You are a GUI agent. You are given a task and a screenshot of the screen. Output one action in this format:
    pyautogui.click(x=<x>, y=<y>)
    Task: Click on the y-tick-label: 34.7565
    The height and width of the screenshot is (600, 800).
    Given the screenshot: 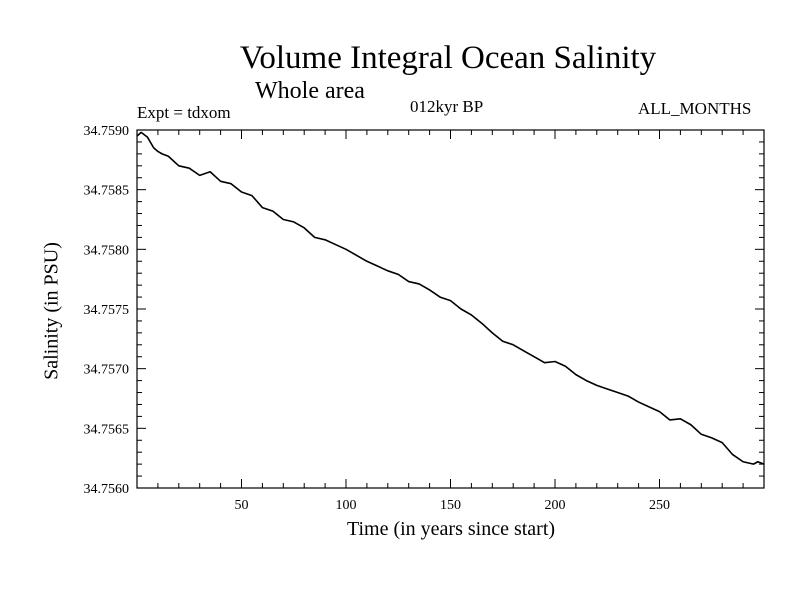 What is the action you would take?
    pyautogui.click(x=107, y=429)
    